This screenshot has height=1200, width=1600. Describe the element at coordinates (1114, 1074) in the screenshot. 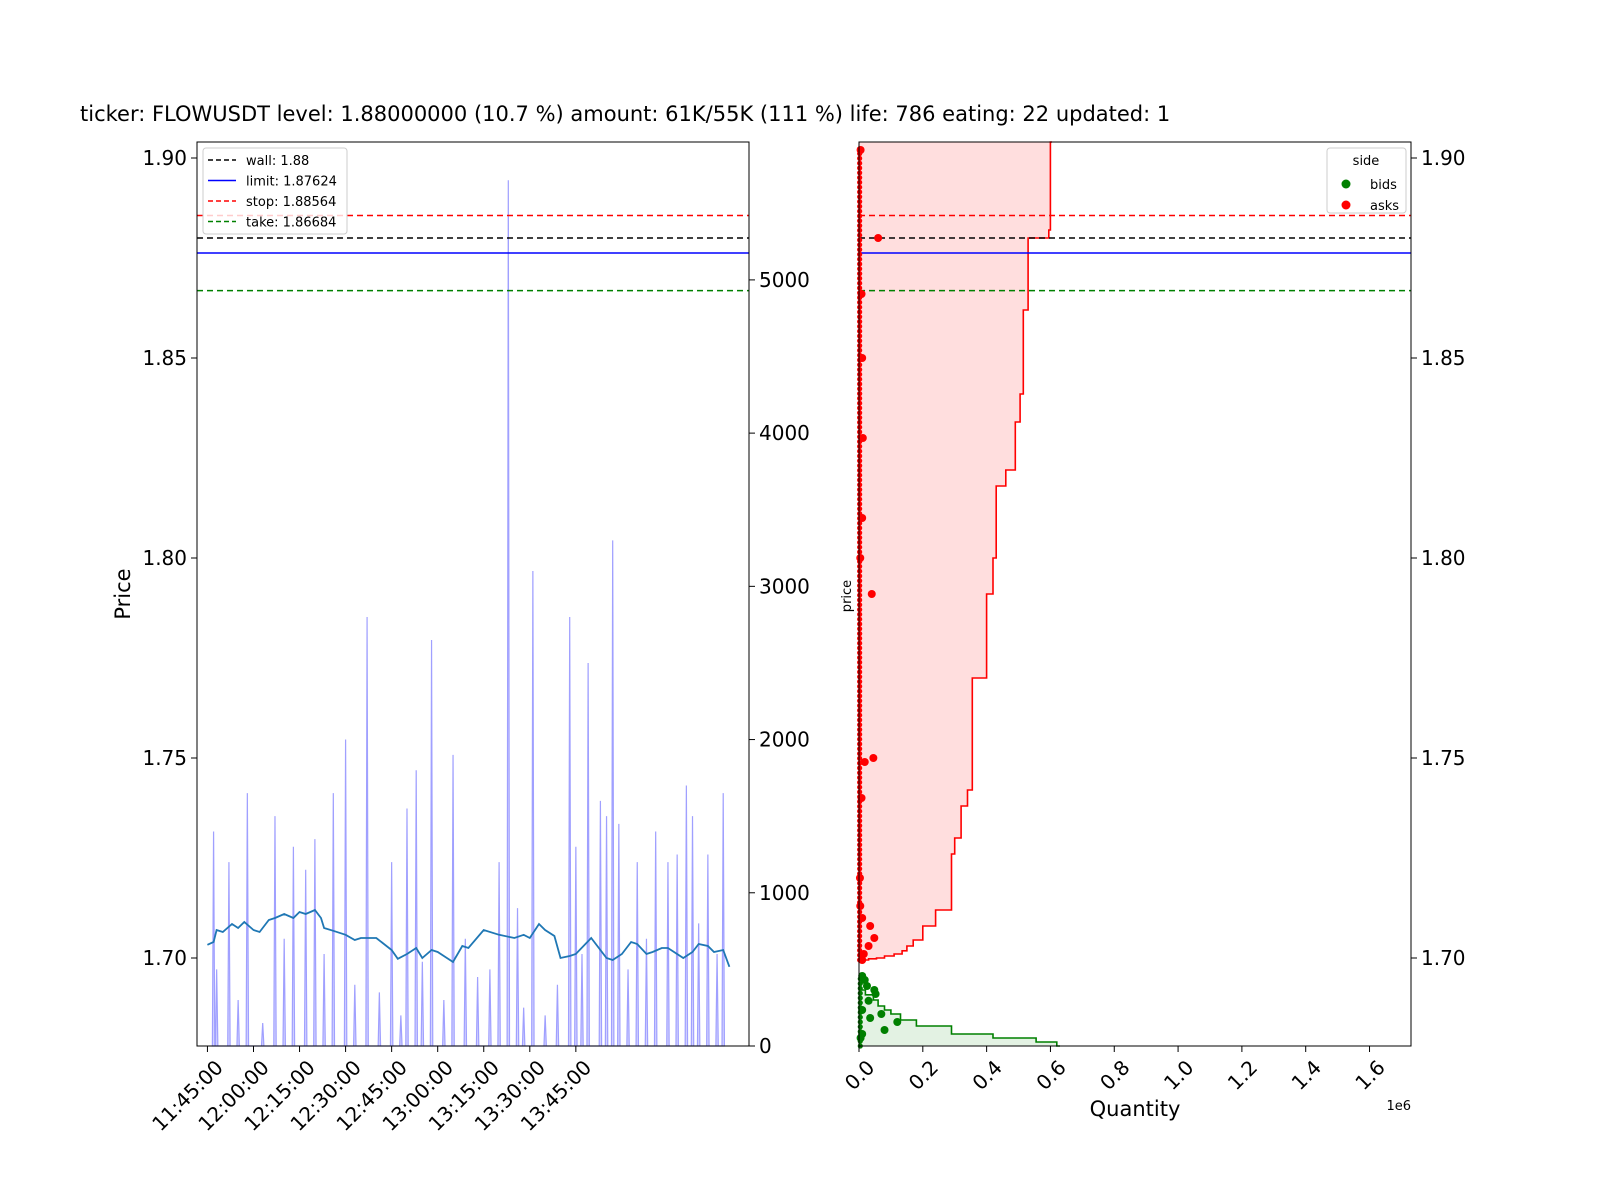

I see `quantity-tick-label: 0.8` at that location.